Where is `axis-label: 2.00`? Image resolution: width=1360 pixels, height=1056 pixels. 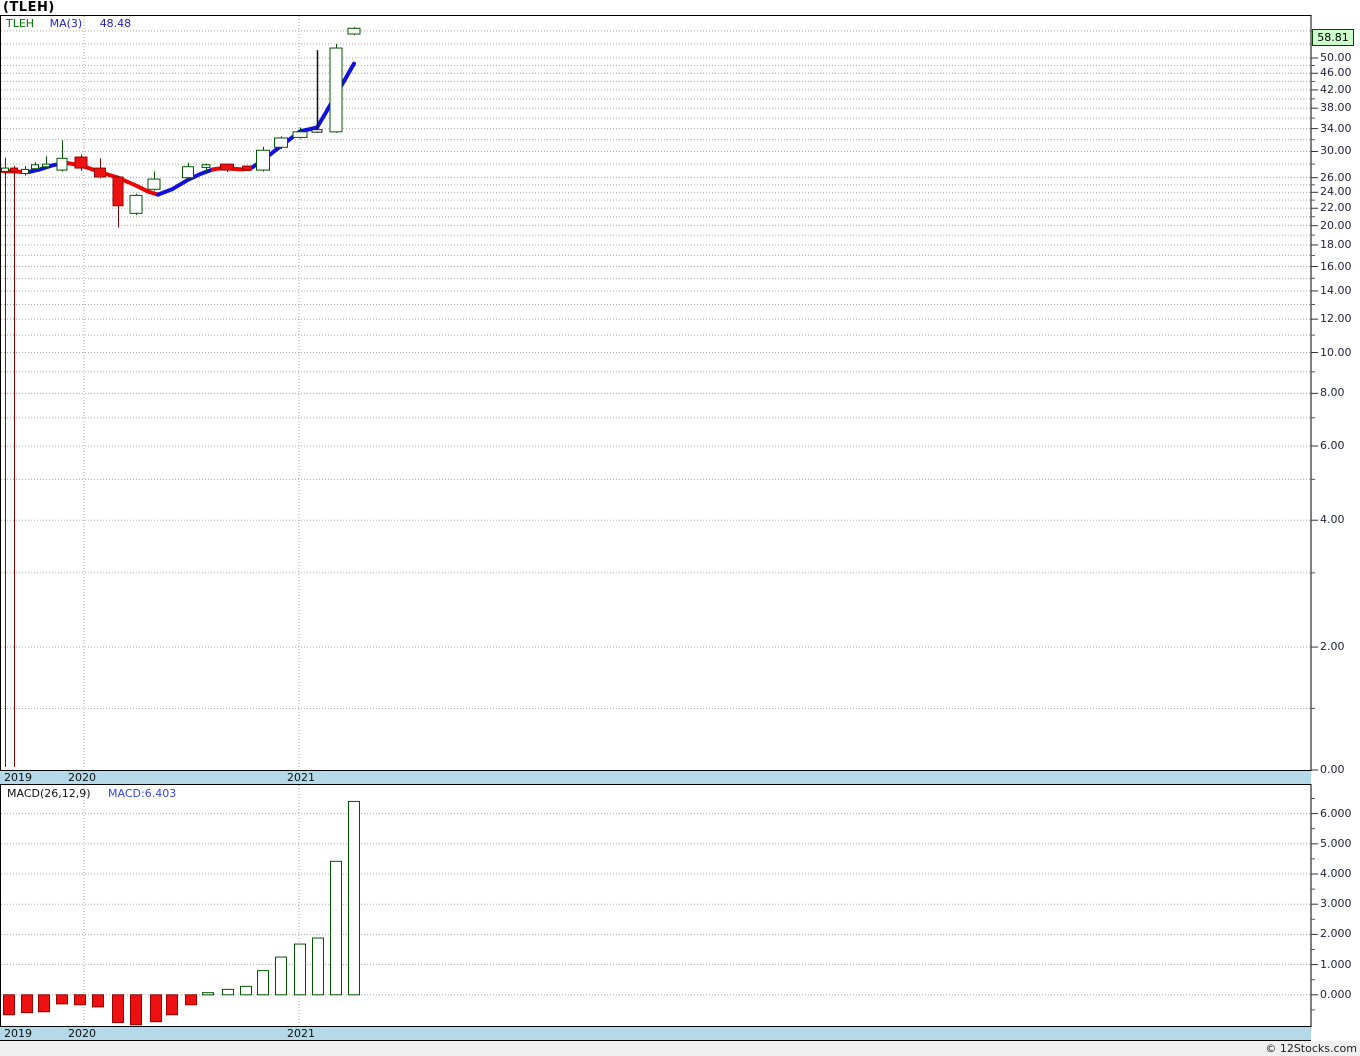
axis-label: 2.00 is located at coordinates (1332, 647).